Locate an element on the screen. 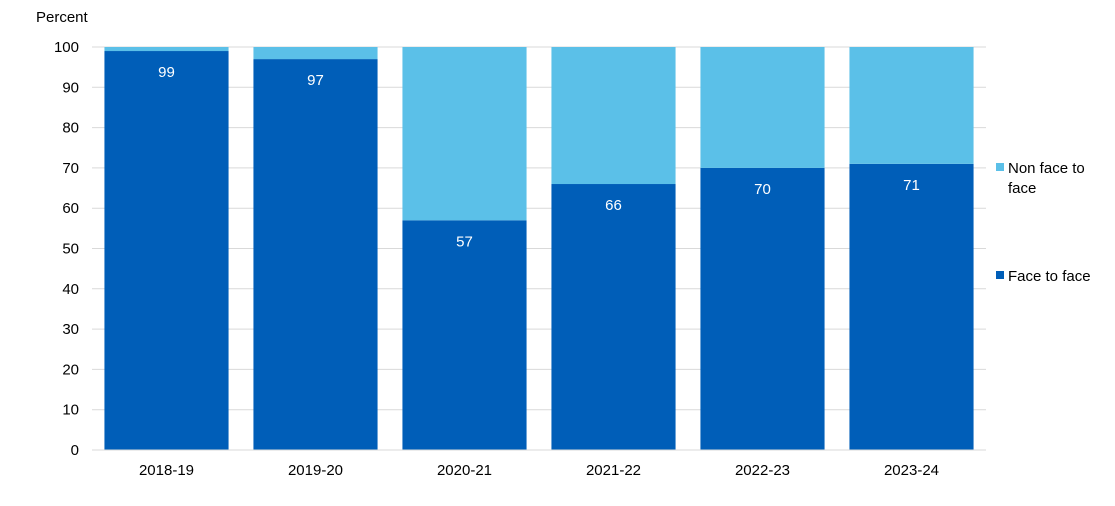 The height and width of the screenshot is (506, 1115). x-tick-label: 2020-21 is located at coordinates (464, 470).